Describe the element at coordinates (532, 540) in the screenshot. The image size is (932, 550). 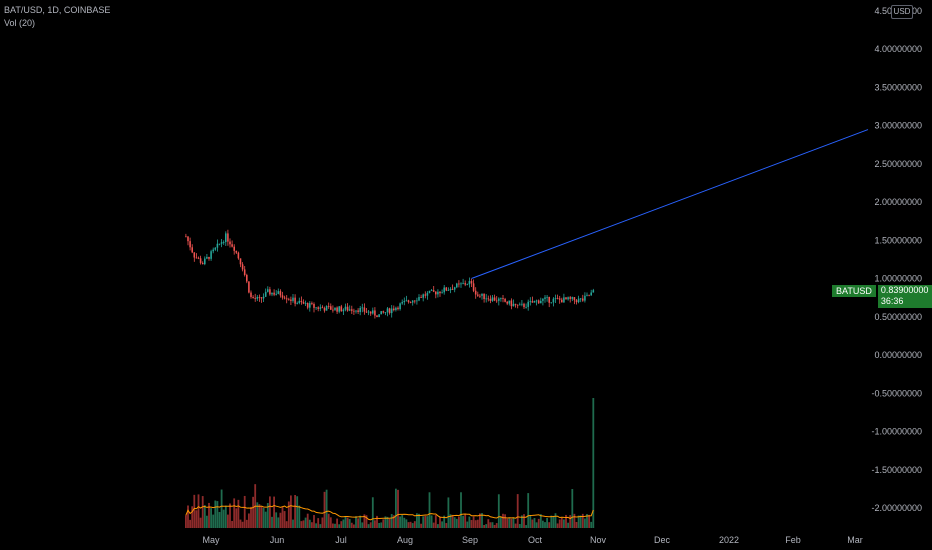
I see `time-axis: May Jun Jul Aug Sep Oct Nov Dec 2022 Feb Mar` at that location.